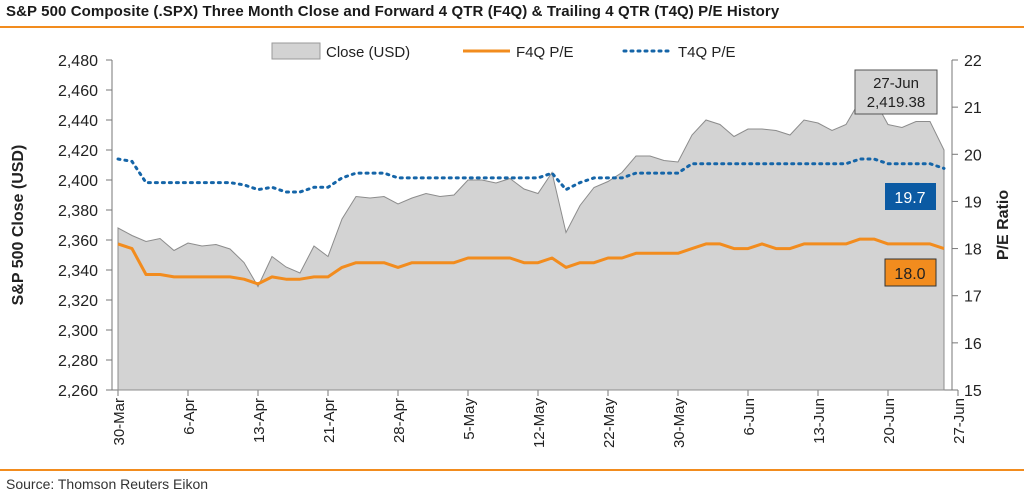 The height and width of the screenshot is (498, 1024). I want to click on y-left-tick-label: 2,260, so click(78, 391).